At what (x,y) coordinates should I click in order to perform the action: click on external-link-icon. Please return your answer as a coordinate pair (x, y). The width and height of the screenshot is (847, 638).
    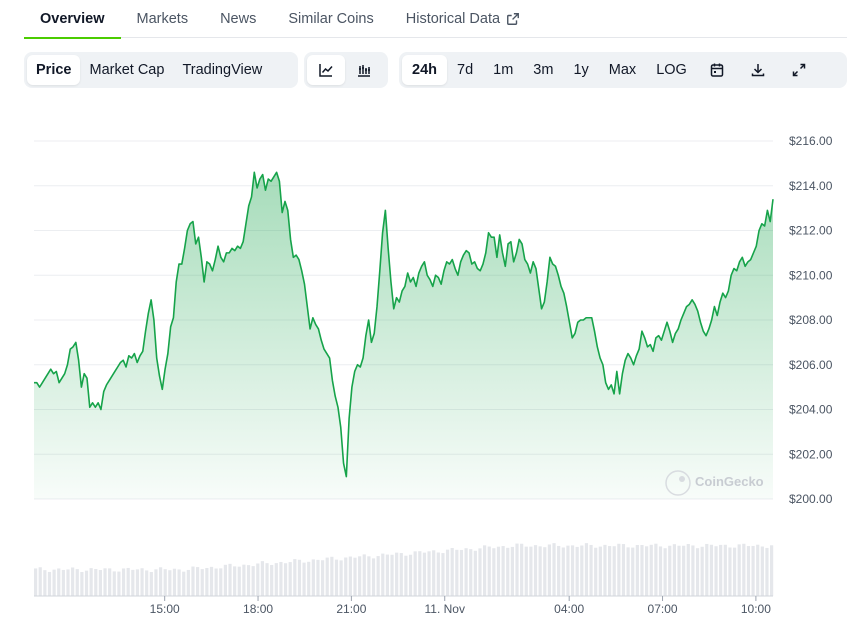
    Looking at the image, I should click on (513, 19).